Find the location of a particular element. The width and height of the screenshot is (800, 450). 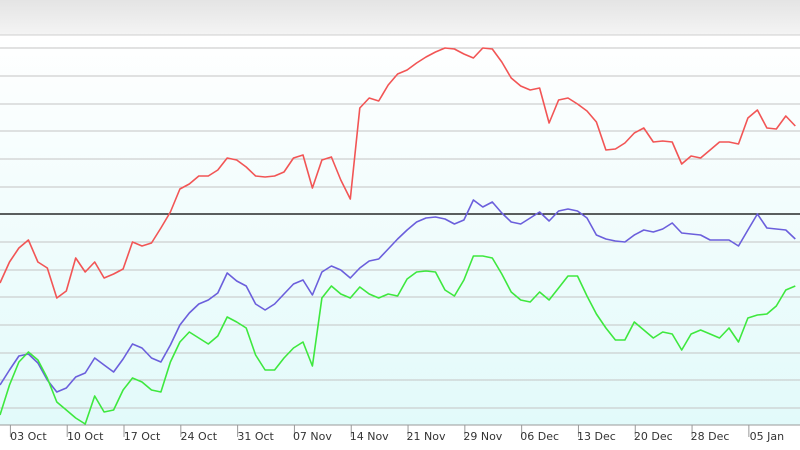

x-tick-label: 05 Jan is located at coordinates (767, 436).